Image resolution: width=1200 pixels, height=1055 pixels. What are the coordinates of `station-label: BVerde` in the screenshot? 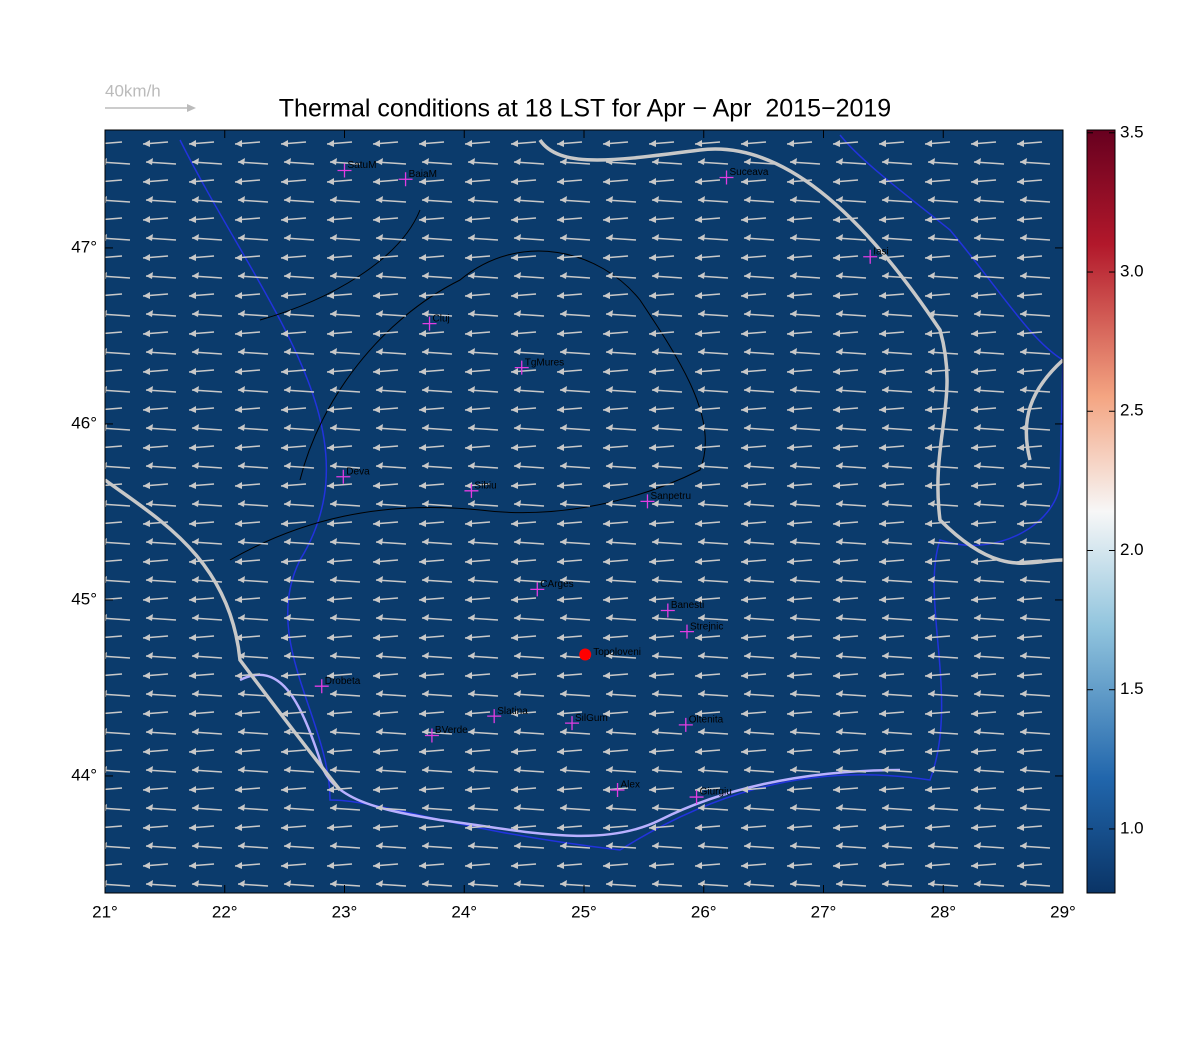 It's located at (451, 730).